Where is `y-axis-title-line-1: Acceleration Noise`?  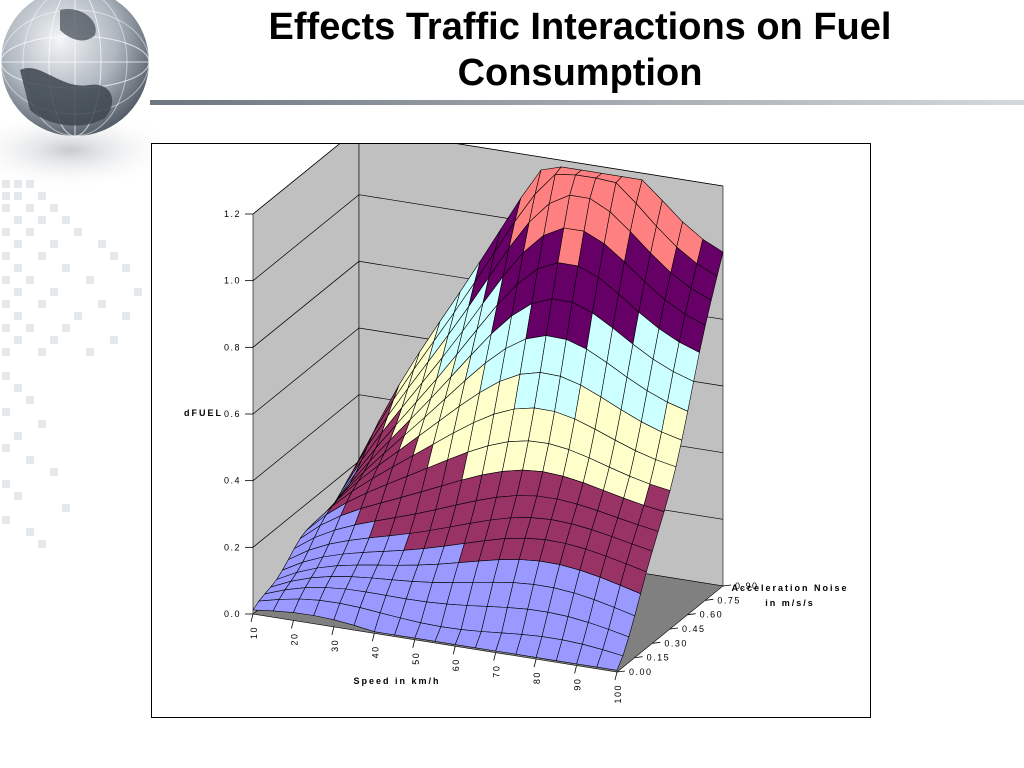
y-axis-title-line-1: Acceleration Noise is located at coordinates (789, 588).